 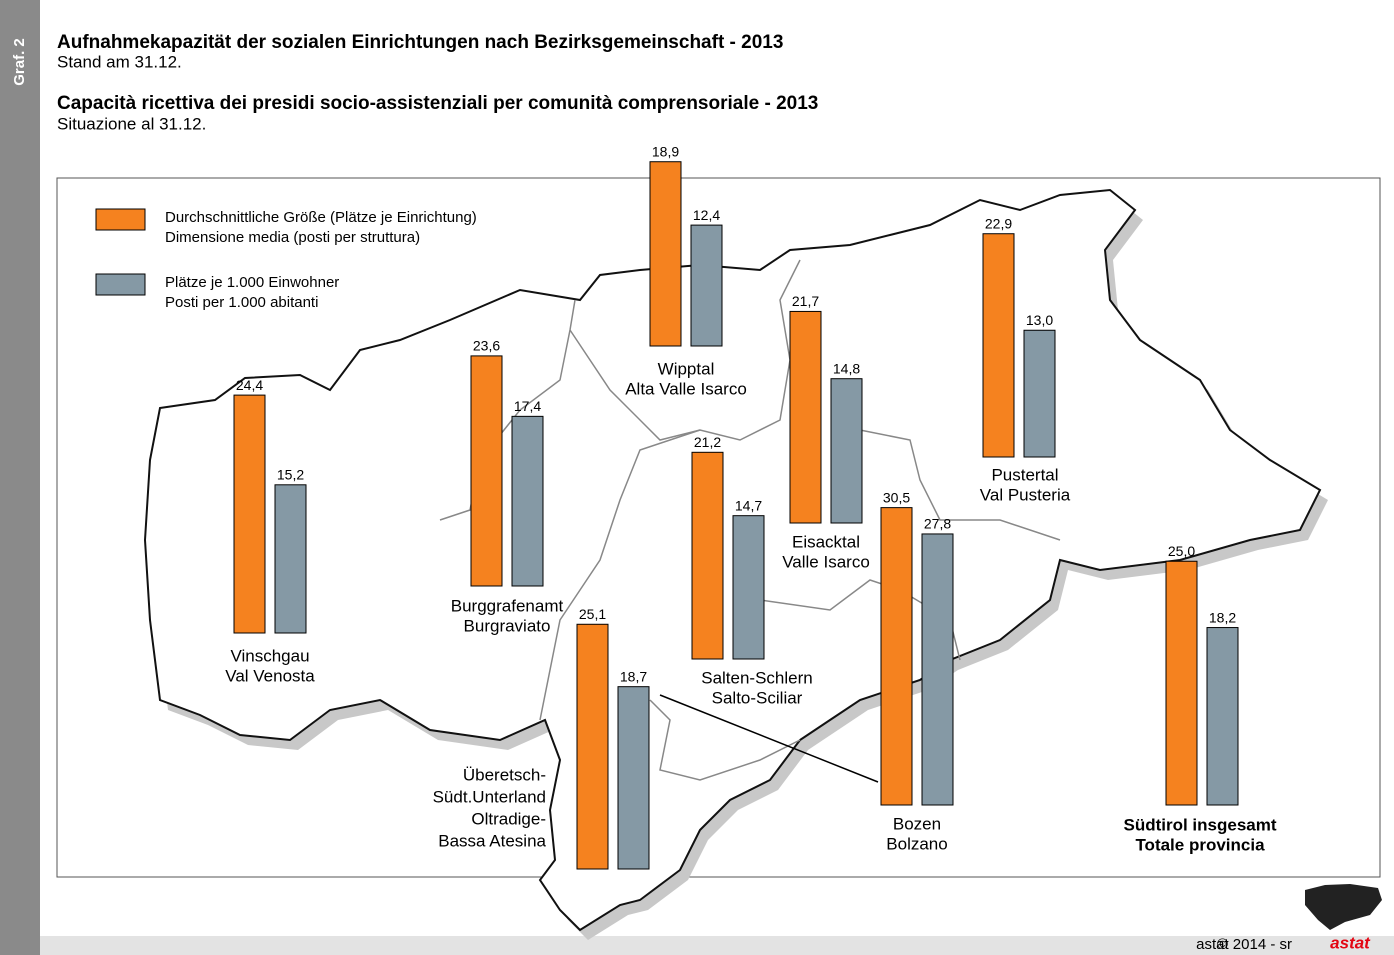 I want to click on category-label: Wipptal, so click(x=686, y=368).